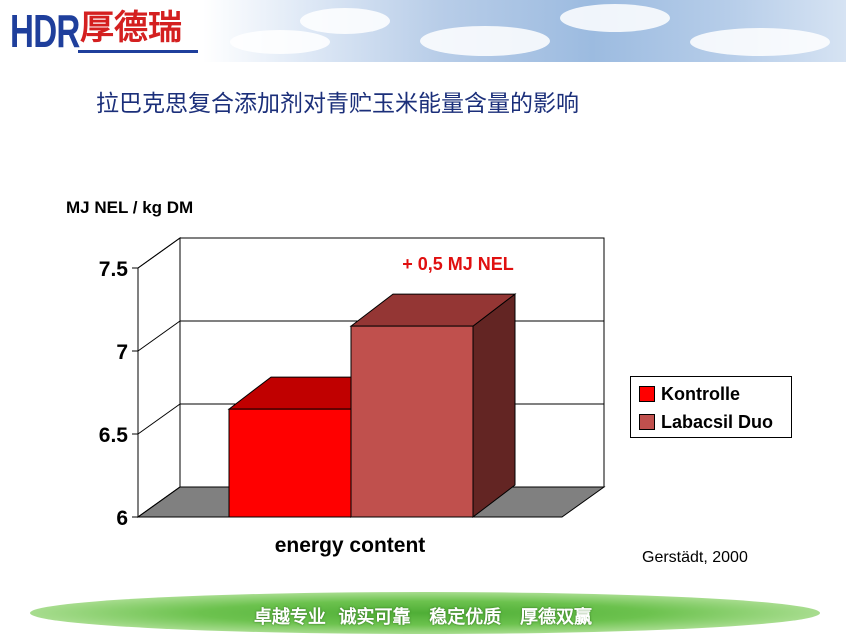 The height and width of the screenshot is (639, 846). I want to click on footer-banner, so click(425, 613).